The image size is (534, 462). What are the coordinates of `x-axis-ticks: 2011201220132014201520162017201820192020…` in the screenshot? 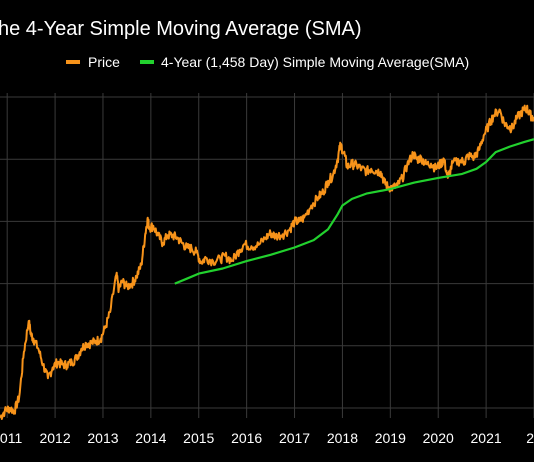 It's located at (267, 438).